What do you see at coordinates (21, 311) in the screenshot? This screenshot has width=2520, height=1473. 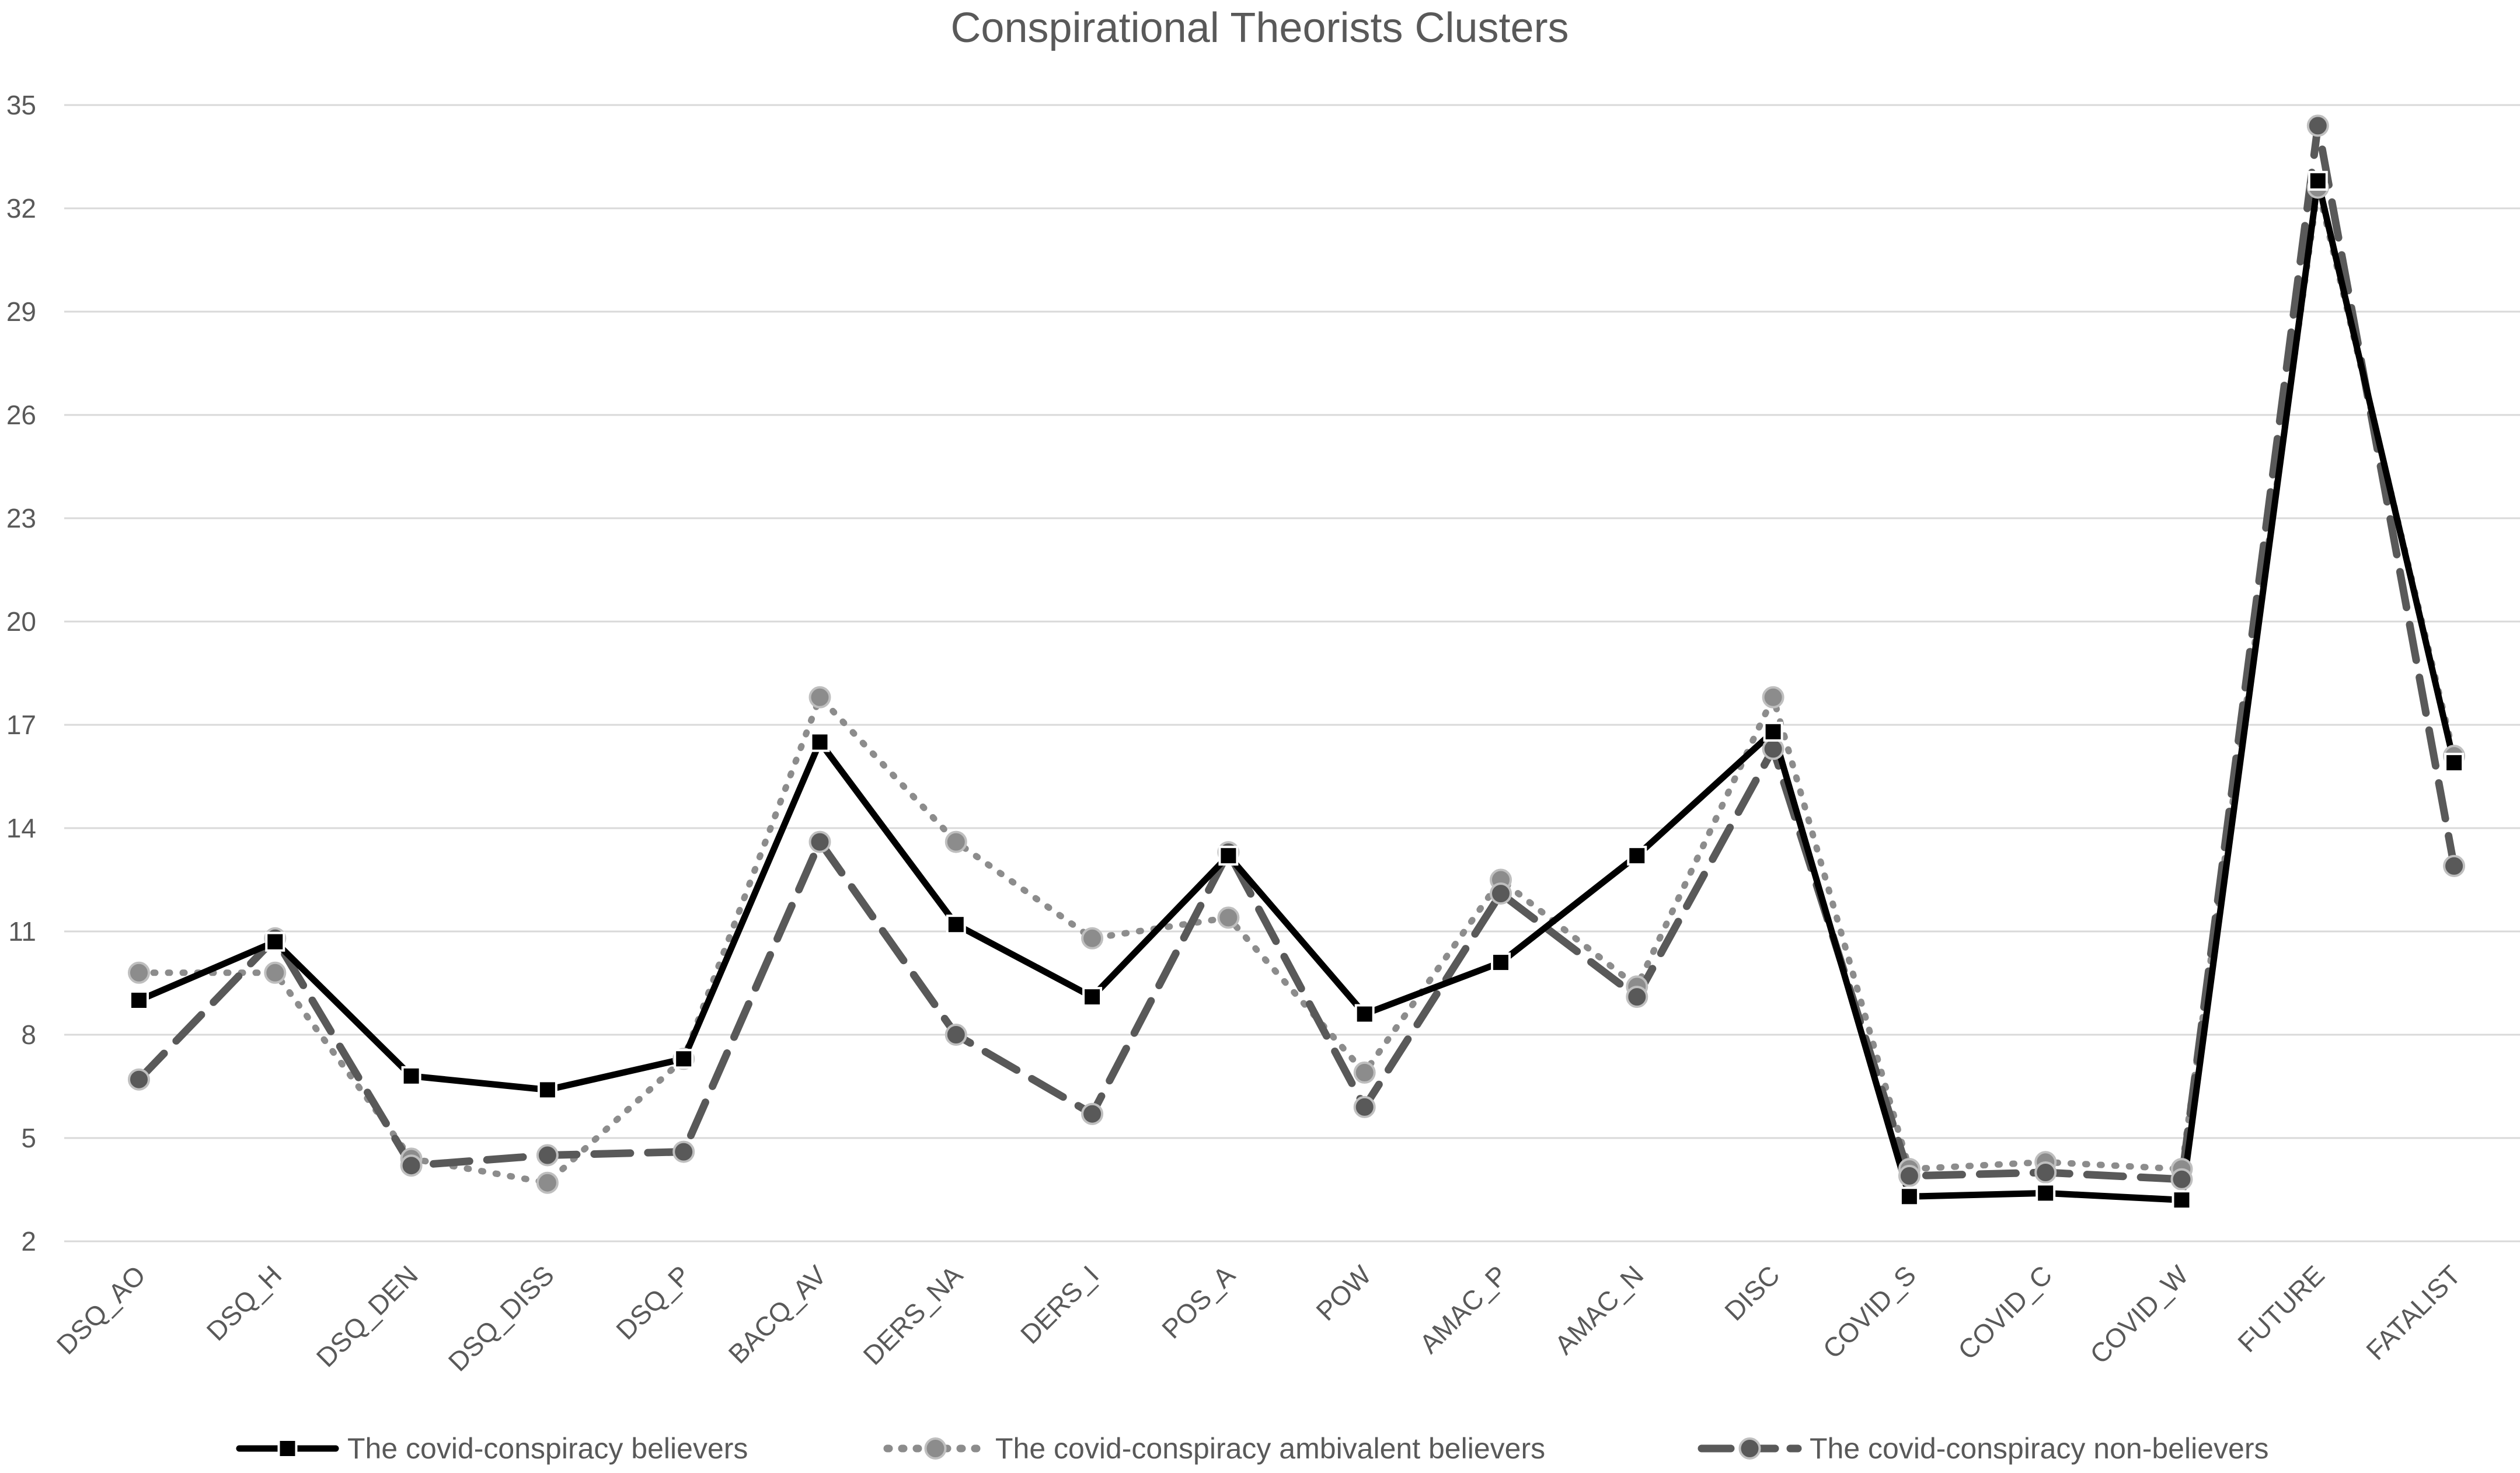 I see `y-tick-label: 29` at bounding box center [21, 311].